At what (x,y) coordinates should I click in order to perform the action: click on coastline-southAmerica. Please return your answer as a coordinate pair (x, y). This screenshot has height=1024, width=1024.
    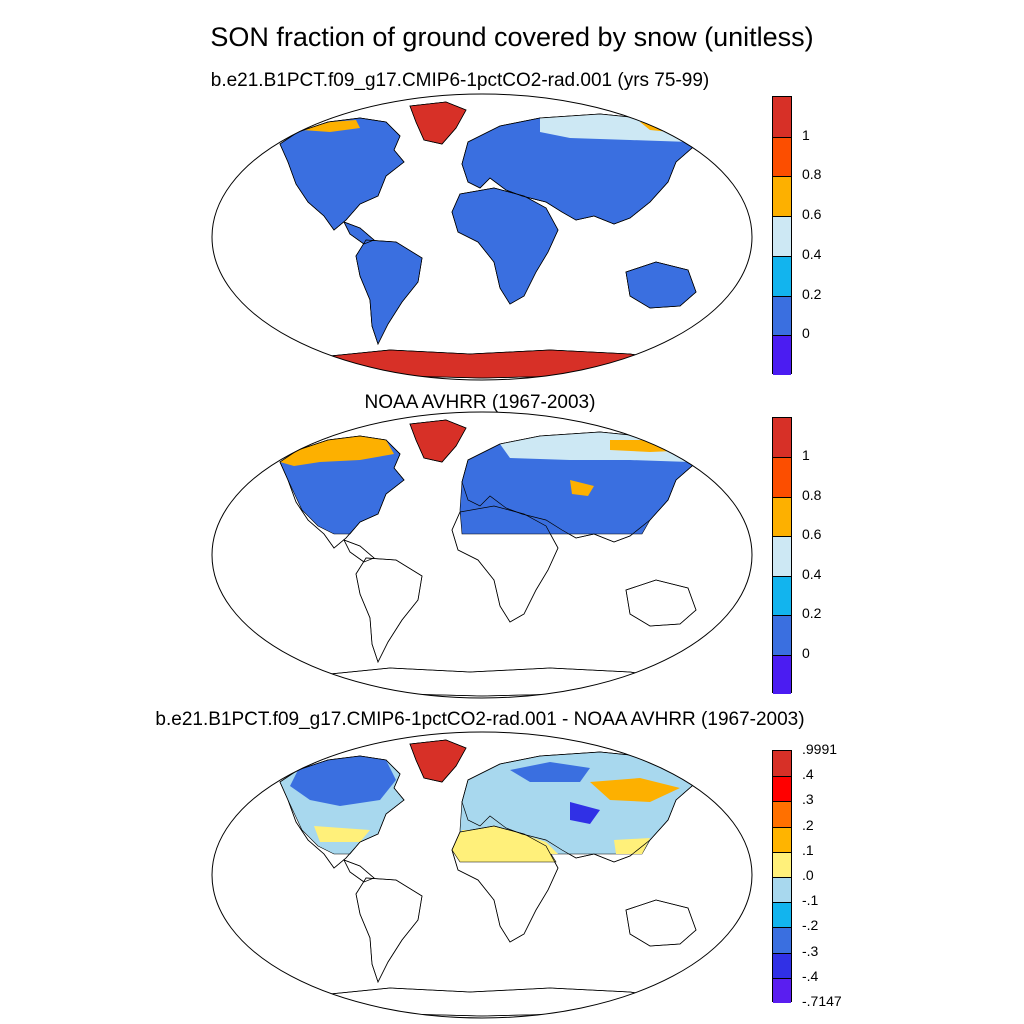
    Looking at the image, I should click on (389, 610).